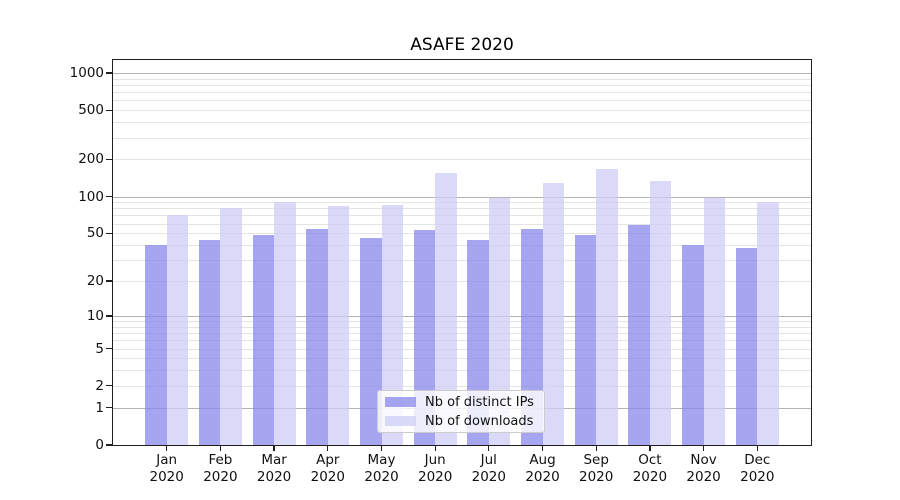 The width and height of the screenshot is (900, 500). I want to click on y-tick-label: 10, so click(95, 315).